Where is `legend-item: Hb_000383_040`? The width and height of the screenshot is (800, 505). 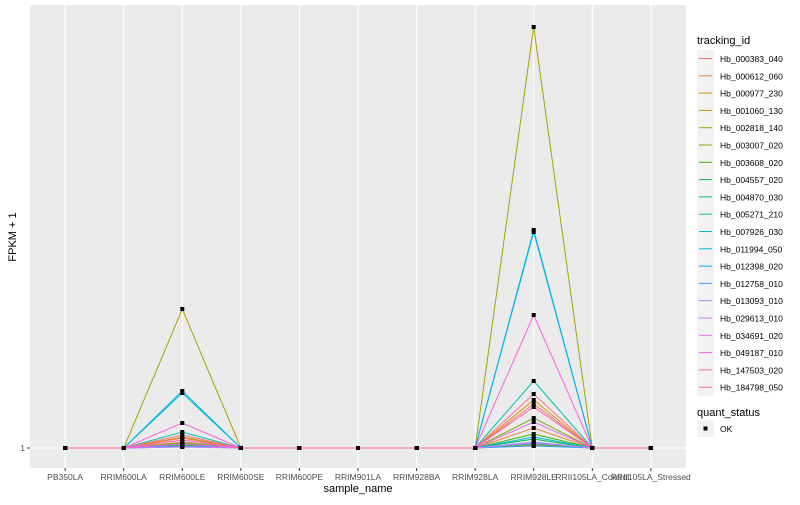
legend-item: Hb_000383_040 is located at coordinates (740, 58).